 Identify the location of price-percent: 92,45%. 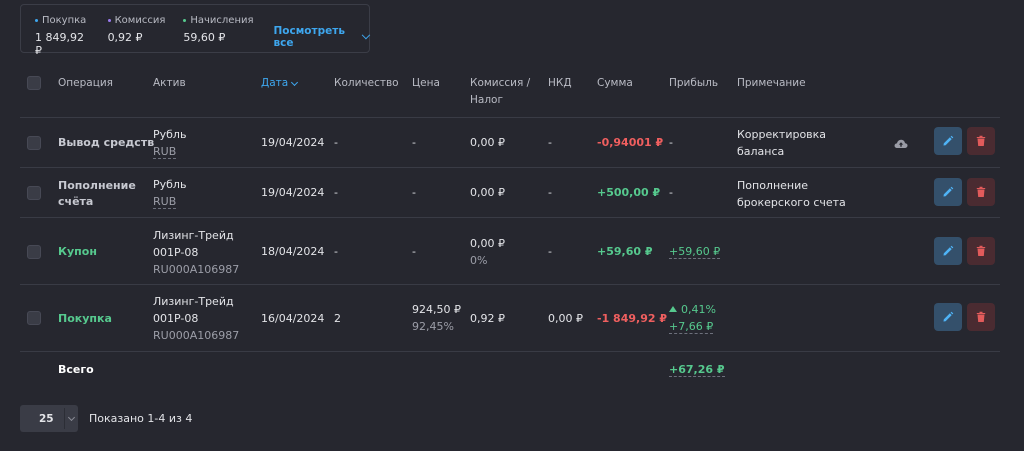
(433, 326).